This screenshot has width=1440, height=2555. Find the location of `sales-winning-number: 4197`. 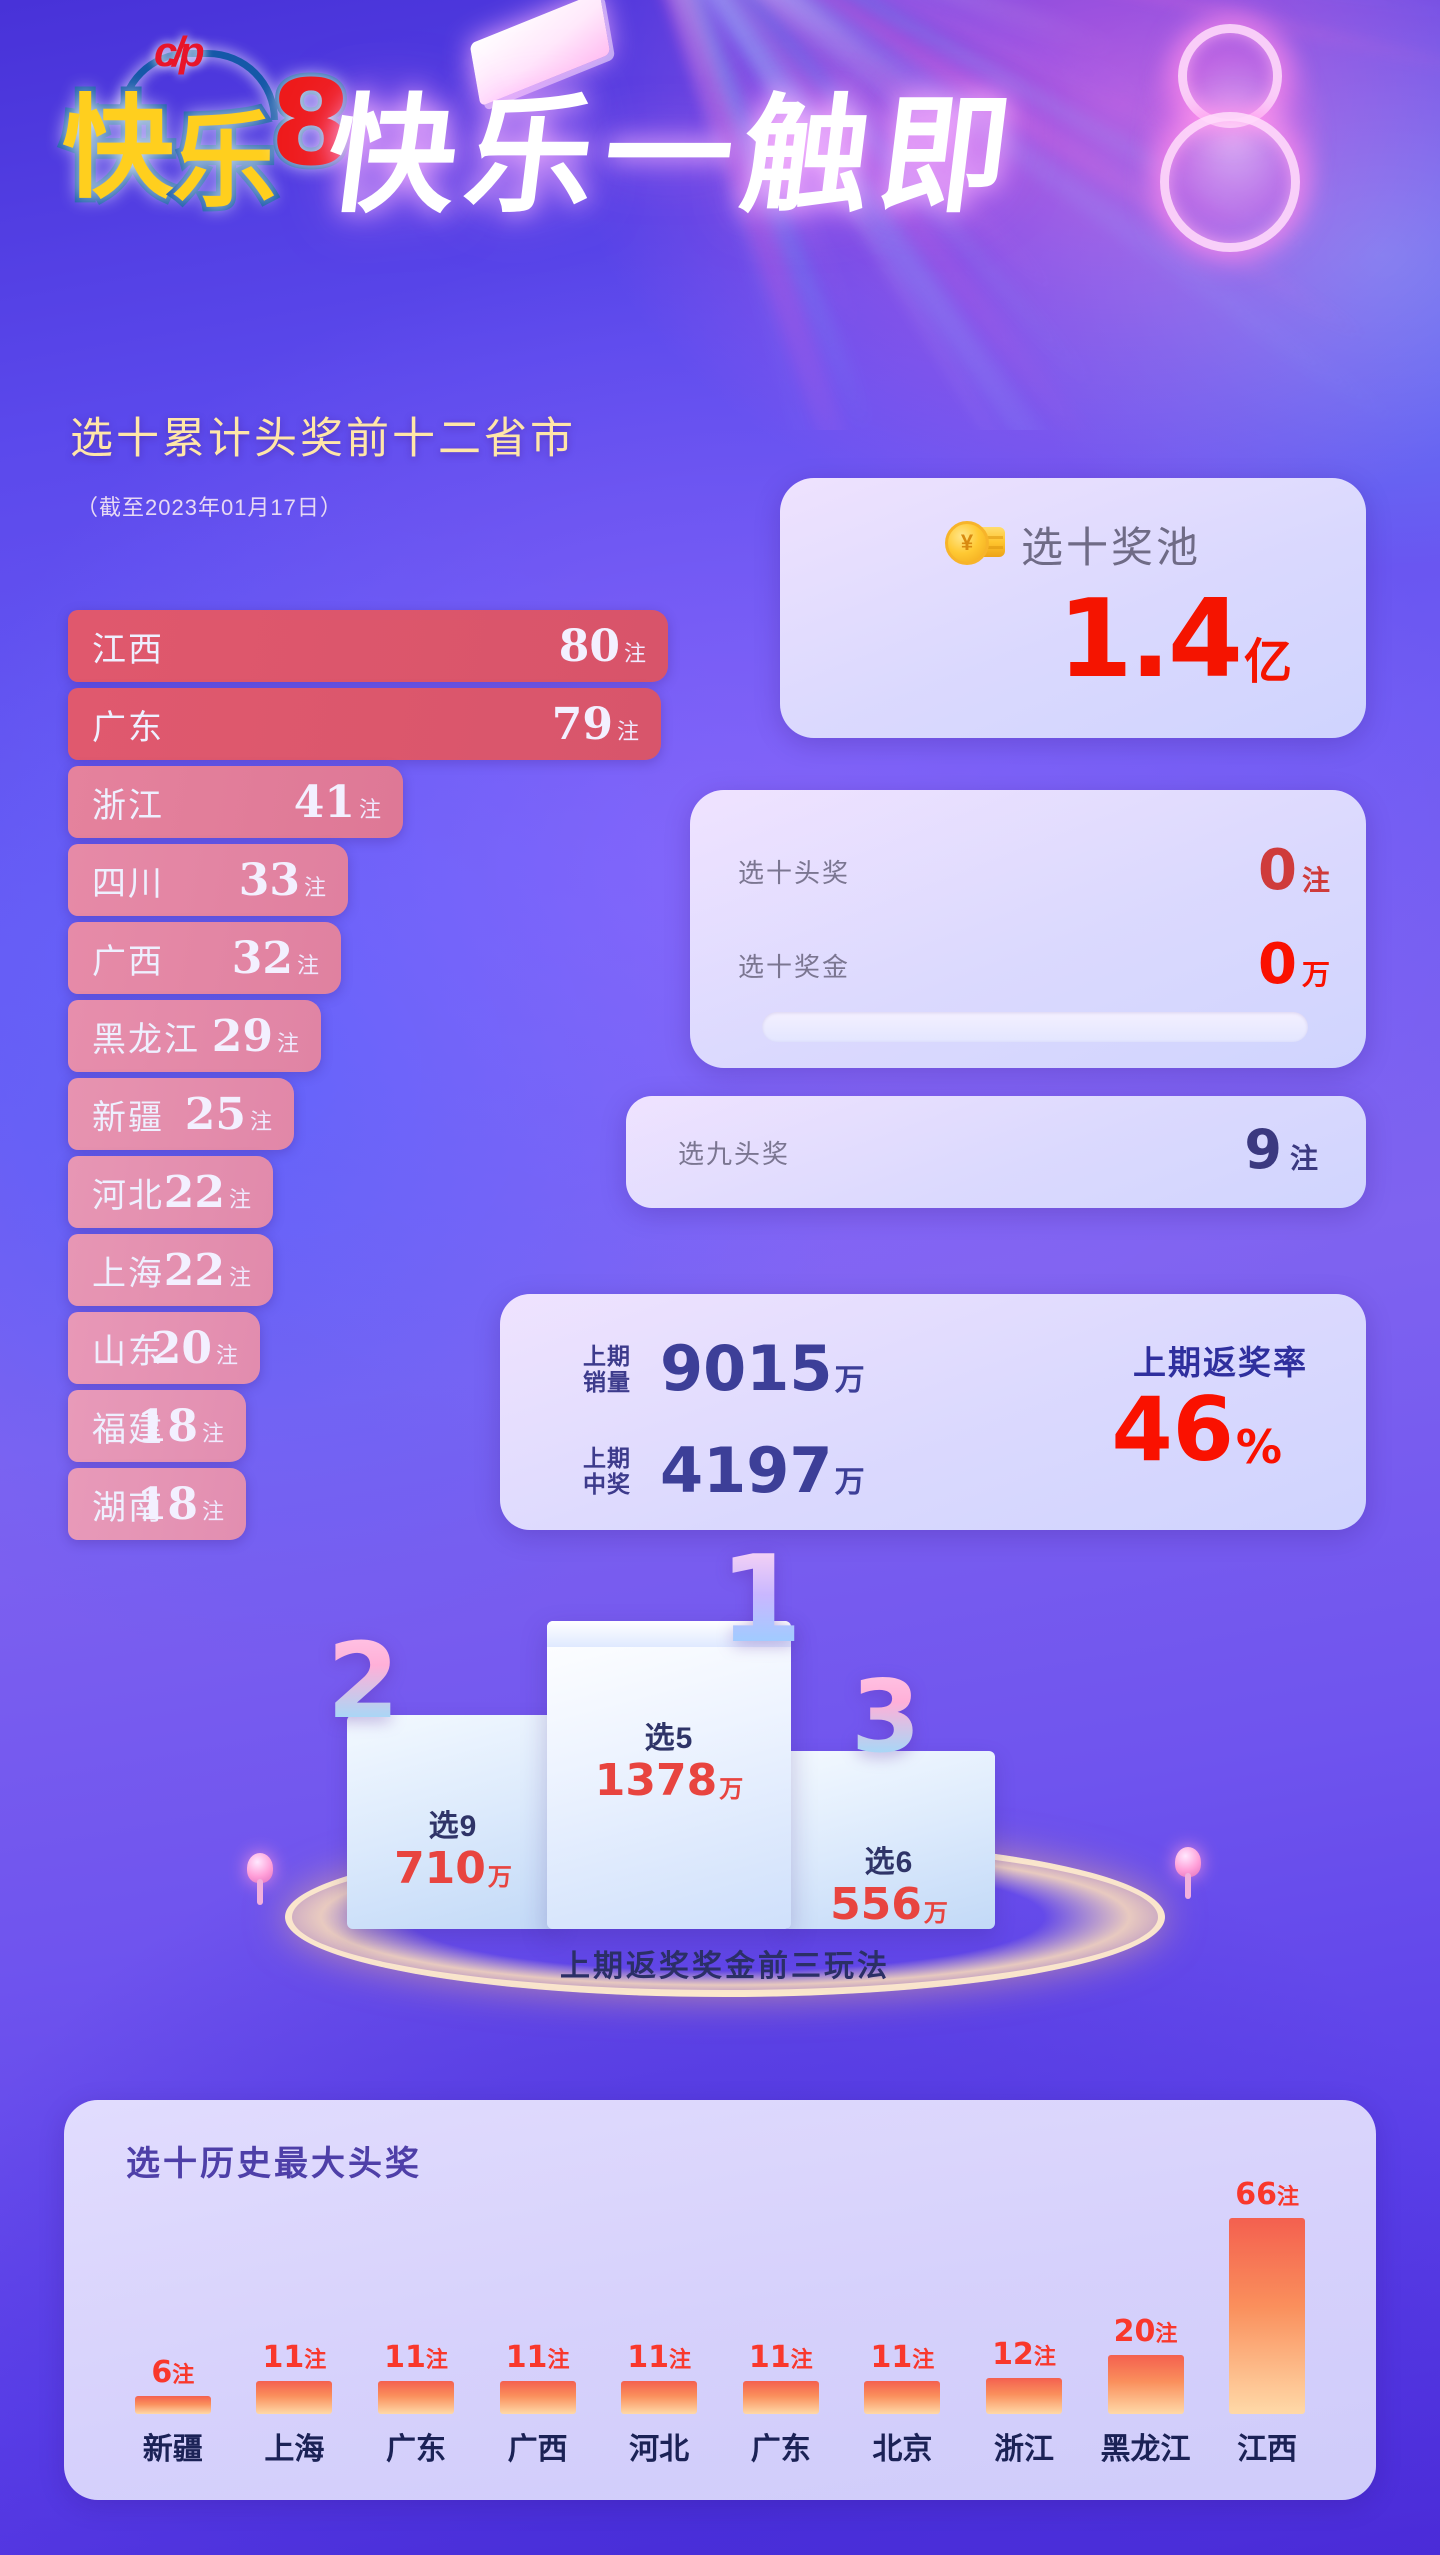

sales-winning-number: 4197 is located at coordinates (746, 1470).